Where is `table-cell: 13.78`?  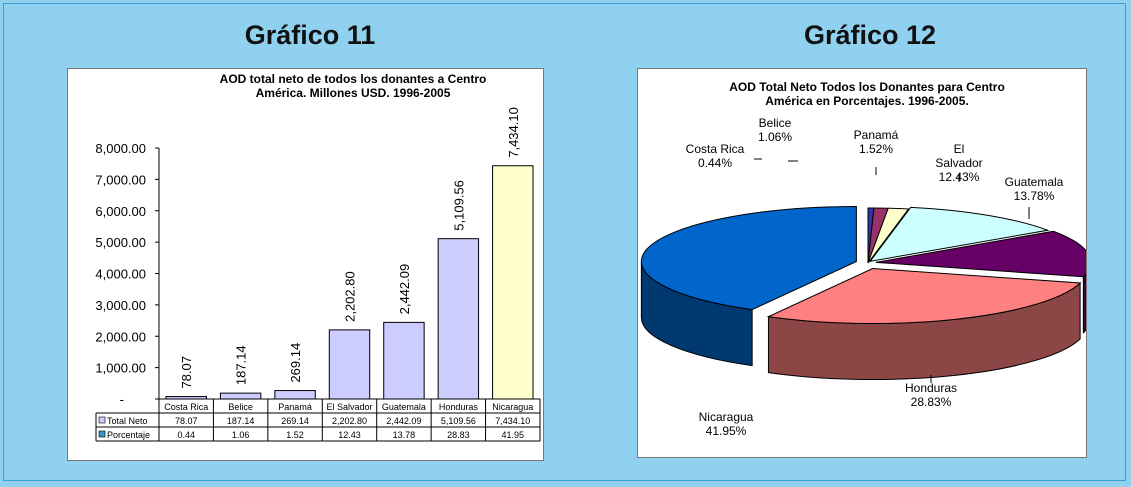
table-cell: 13.78 is located at coordinates (404, 435).